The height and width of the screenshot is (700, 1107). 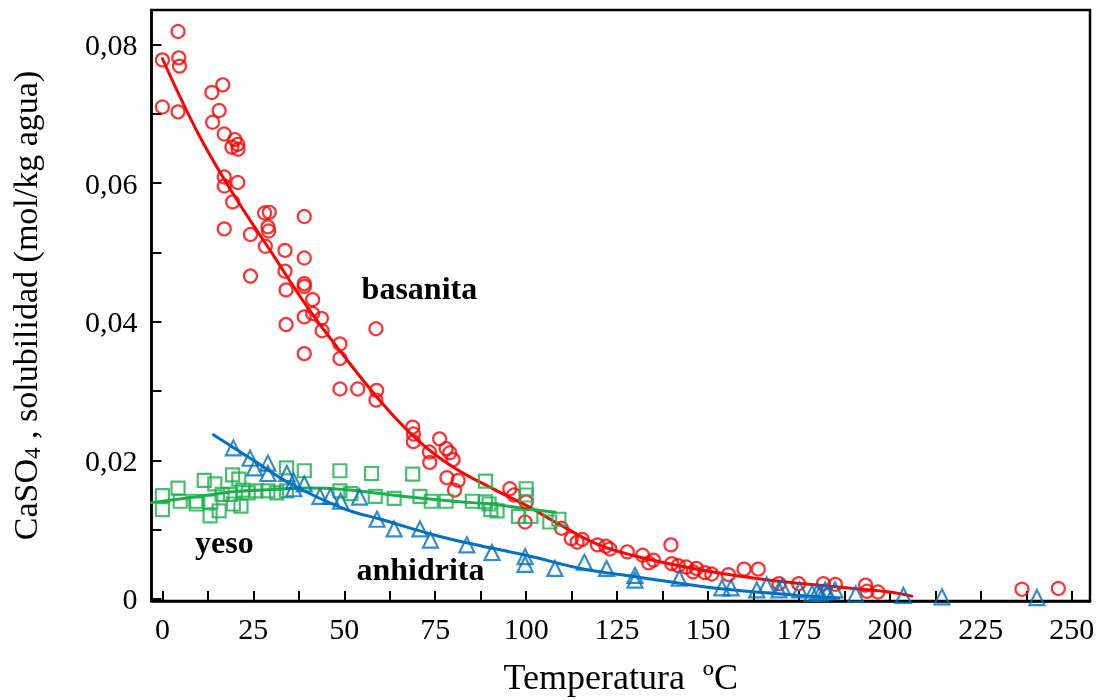 What do you see at coordinates (224, 541) in the screenshot?
I see `series-label: yeso` at bounding box center [224, 541].